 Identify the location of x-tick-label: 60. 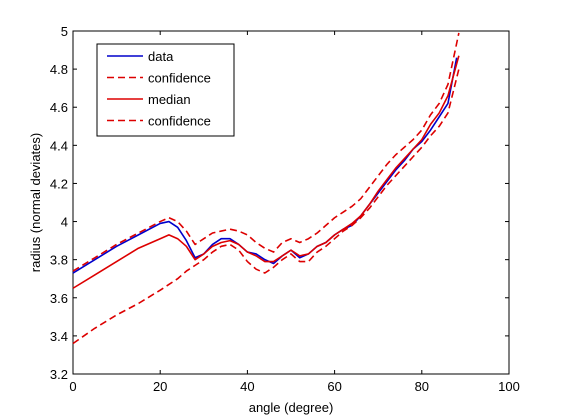
(334, 386).